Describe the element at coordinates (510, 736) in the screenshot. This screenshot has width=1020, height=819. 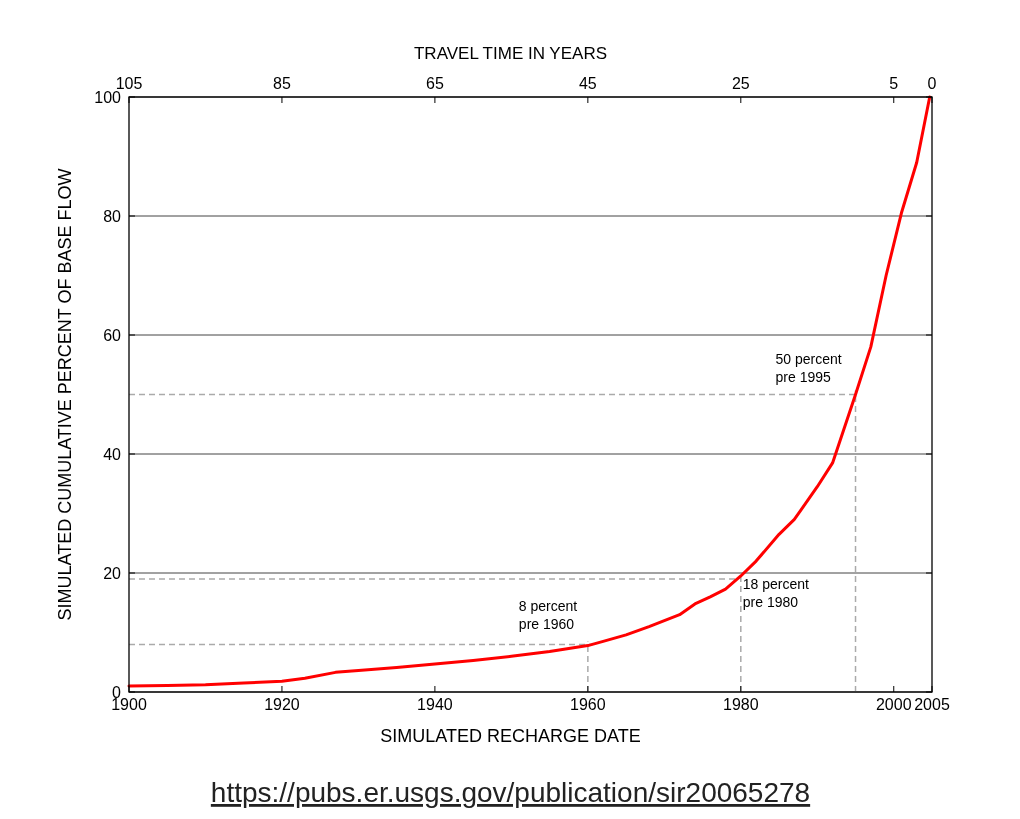
I see `x-axis-title: SIMULATED RECHARGE DATE` at that location.